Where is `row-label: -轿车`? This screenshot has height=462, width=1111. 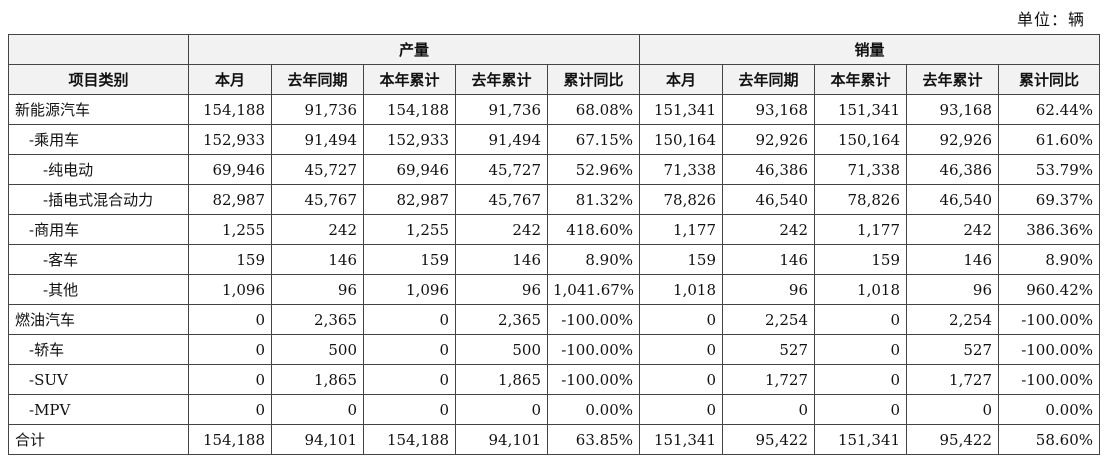 row-label: -轿车 is located at coordinates (98, 349).